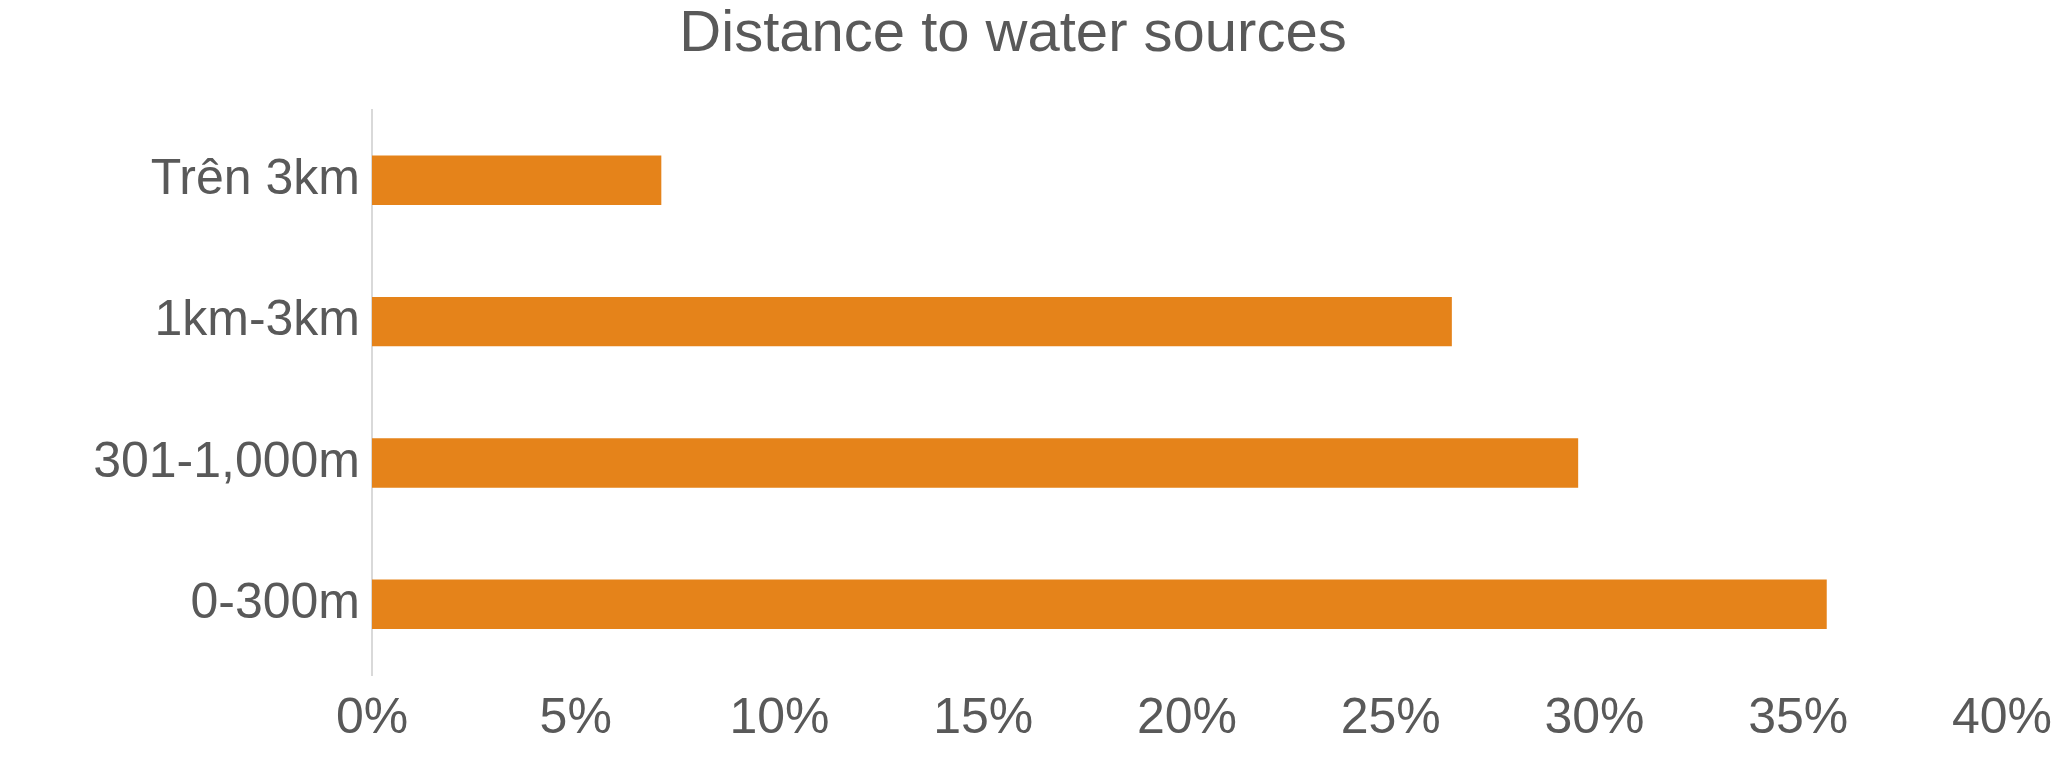  What do you see at coordinates (1390, 715) in the screenshot?
I see `x-tick-label: 25%` at bounding box center [1390, 715].